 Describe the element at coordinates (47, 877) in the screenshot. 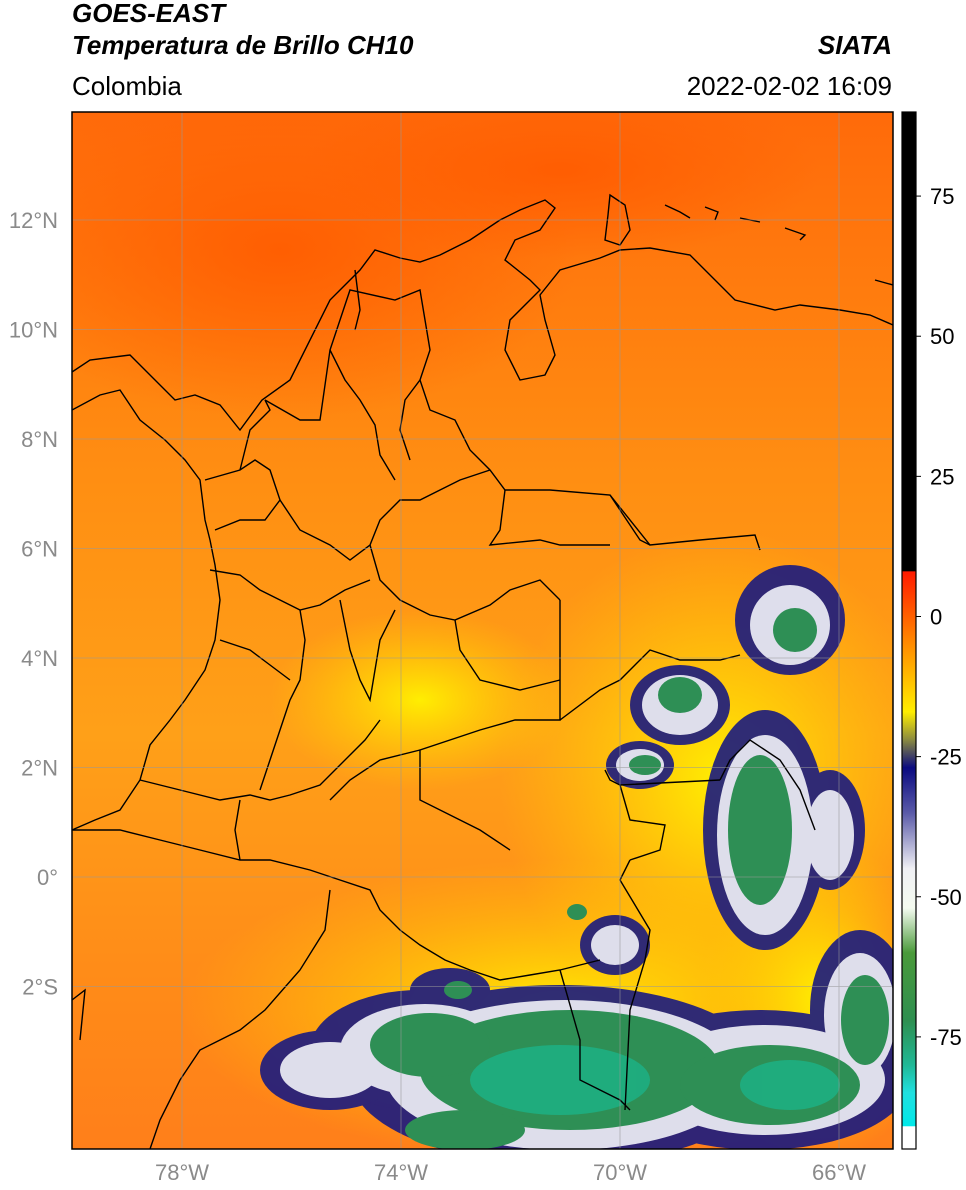

I see `latitude-label: 0°` at that location.